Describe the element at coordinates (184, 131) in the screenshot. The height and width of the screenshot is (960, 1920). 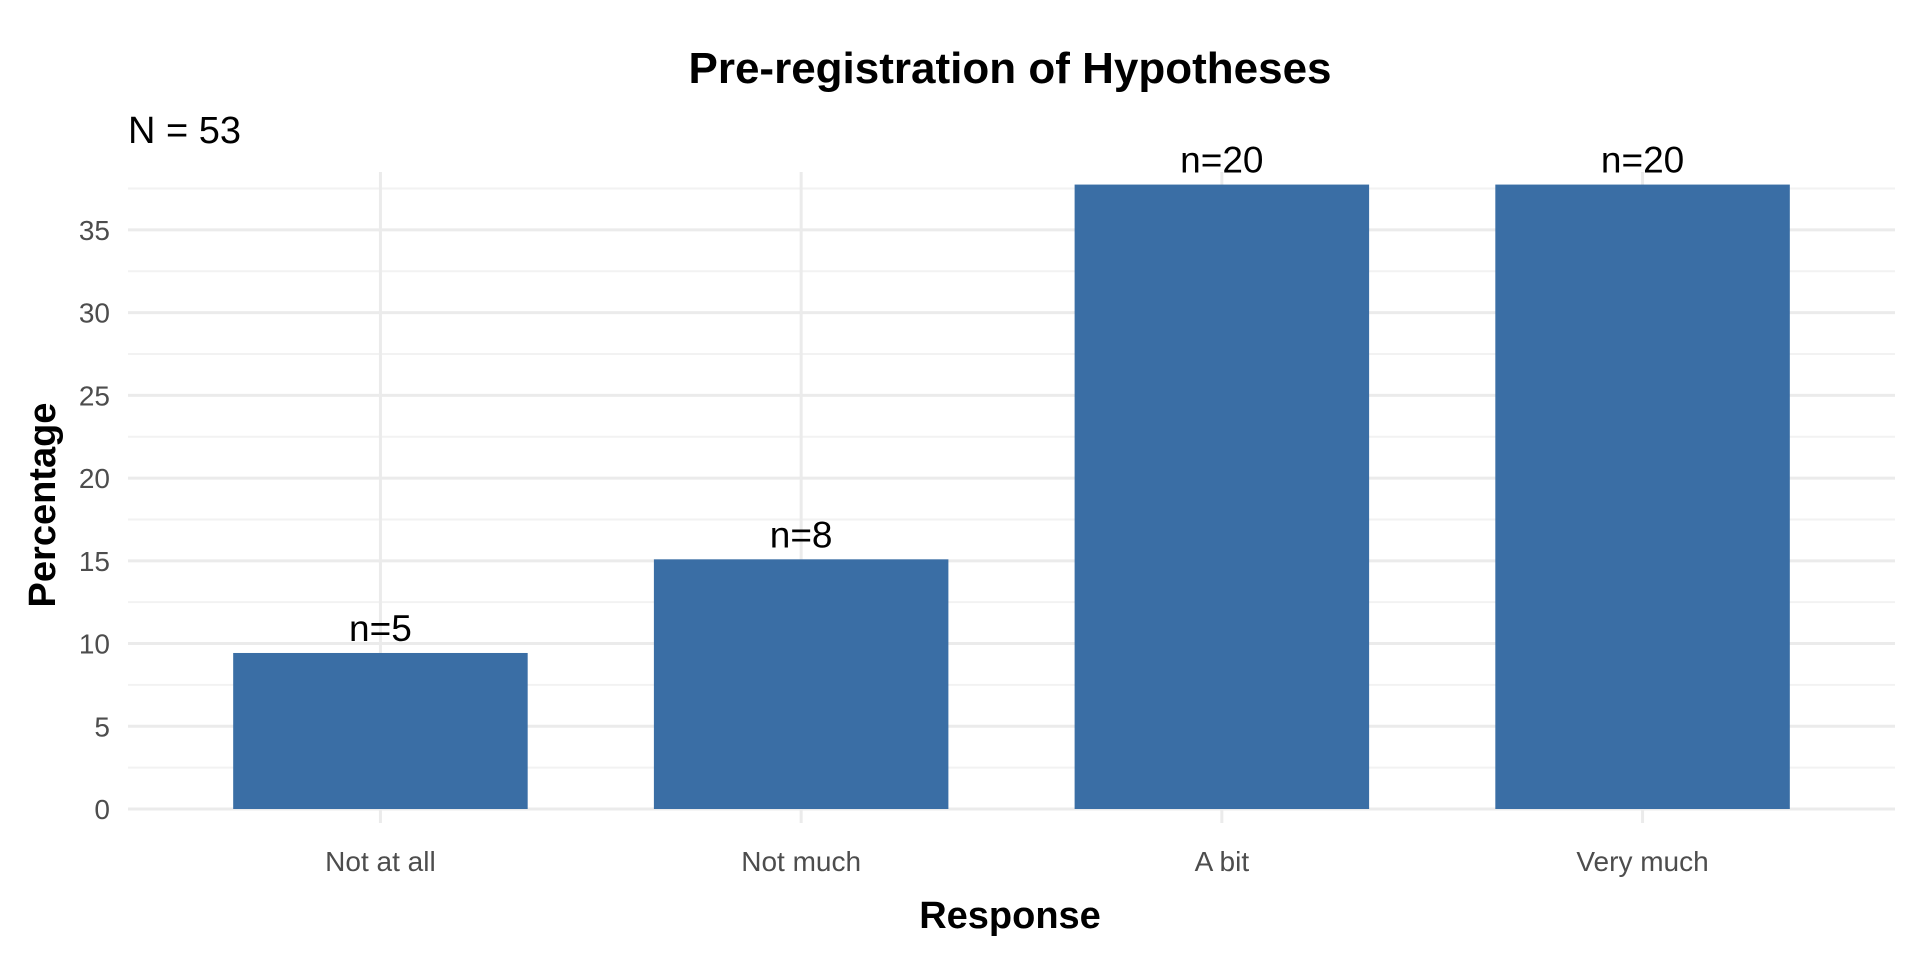
I see `chart-subtitle: N = 53` at that location.